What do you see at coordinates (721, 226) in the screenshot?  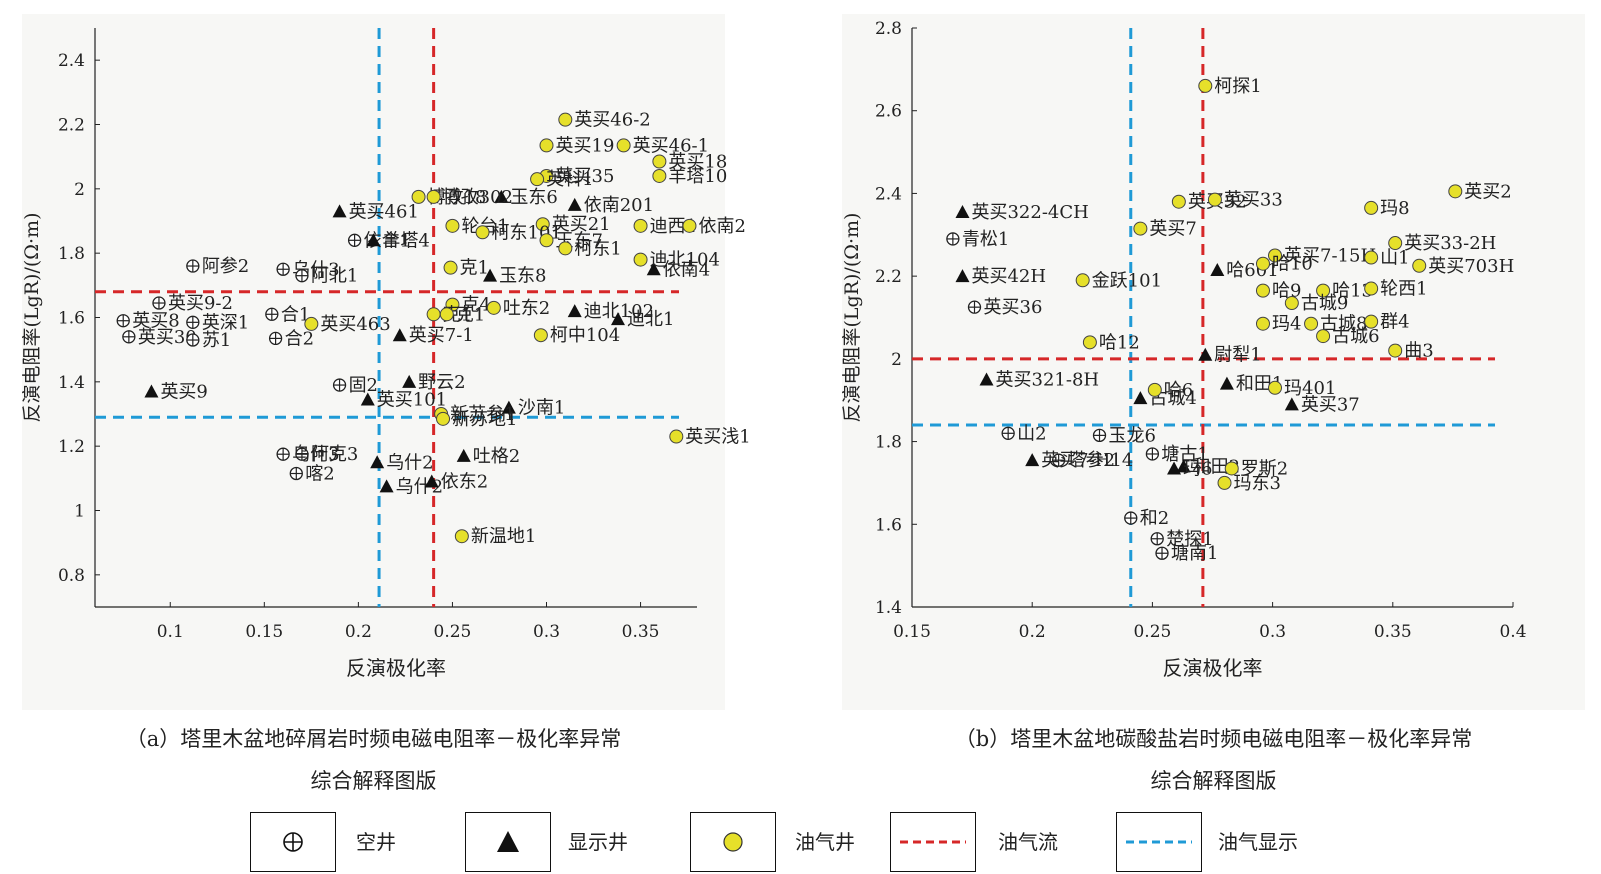 I see `chart-a-point-label: 依南2` at bounding box center [721, 226].